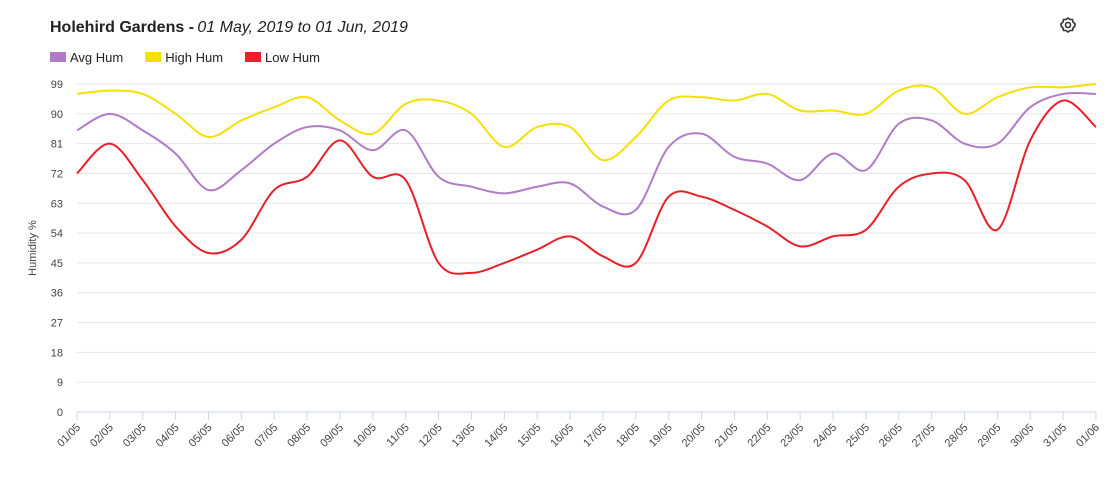  What do you see at coordinates (431, 436) in the screenshot?
I see `x-tick-label: 12/05` at bounding box center [431, 436].